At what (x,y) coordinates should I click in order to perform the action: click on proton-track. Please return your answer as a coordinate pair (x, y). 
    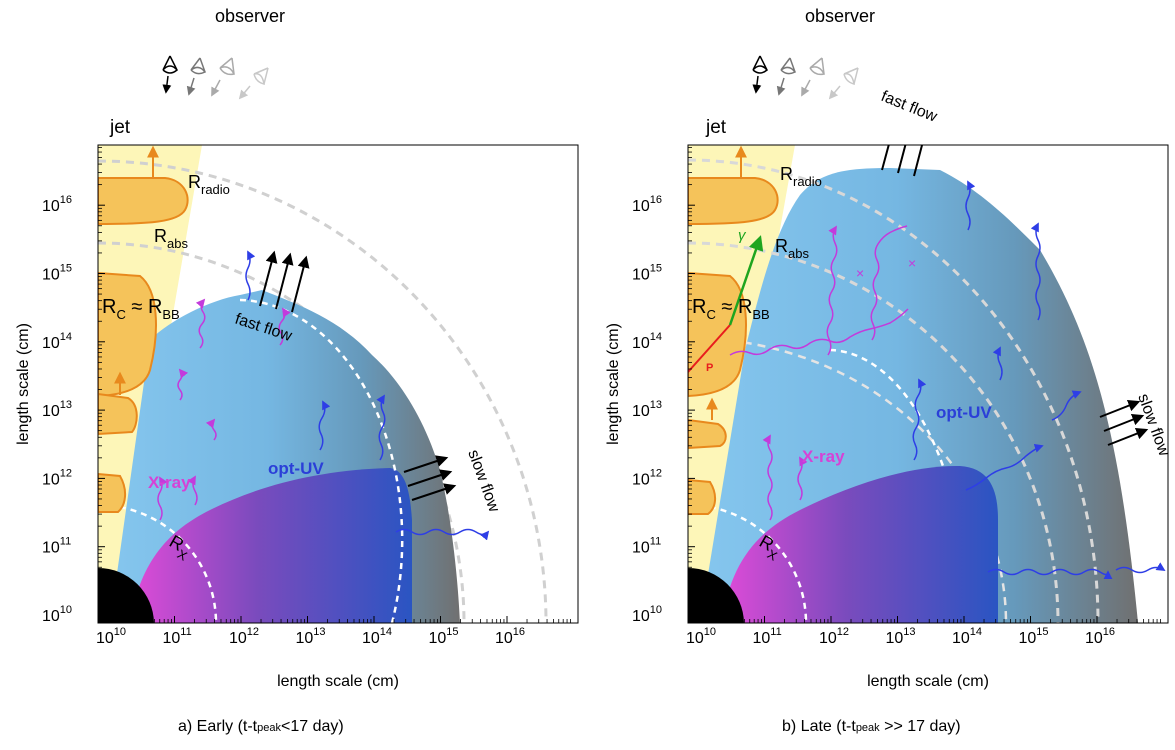
    Looking at the image, I should click on (709, 348).